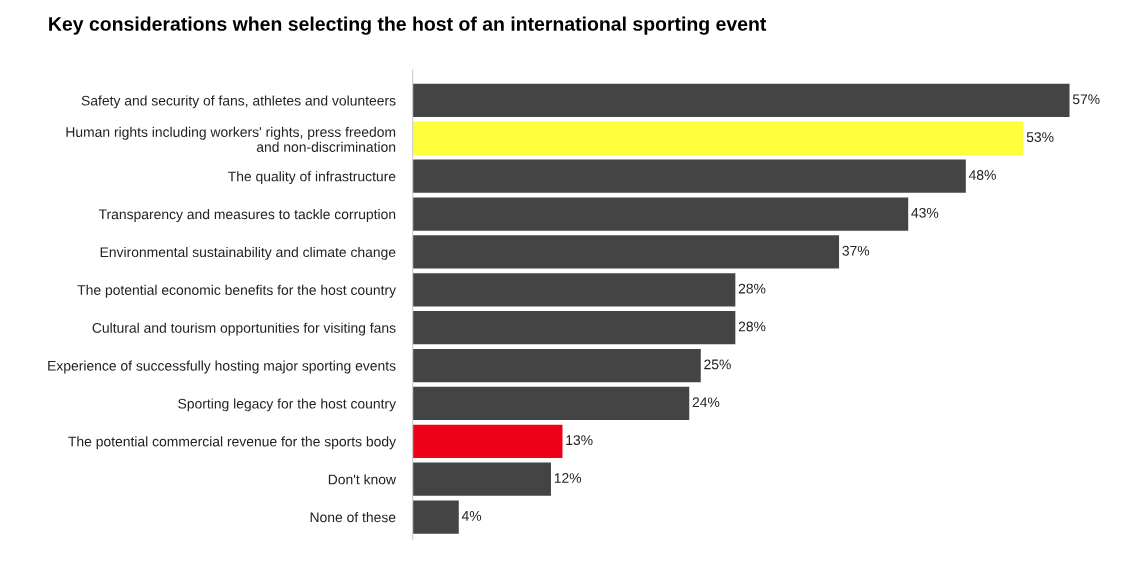  Describe the element at coordinates (925, 212) in the screenshot. I see `data-label: 43%` at that location.